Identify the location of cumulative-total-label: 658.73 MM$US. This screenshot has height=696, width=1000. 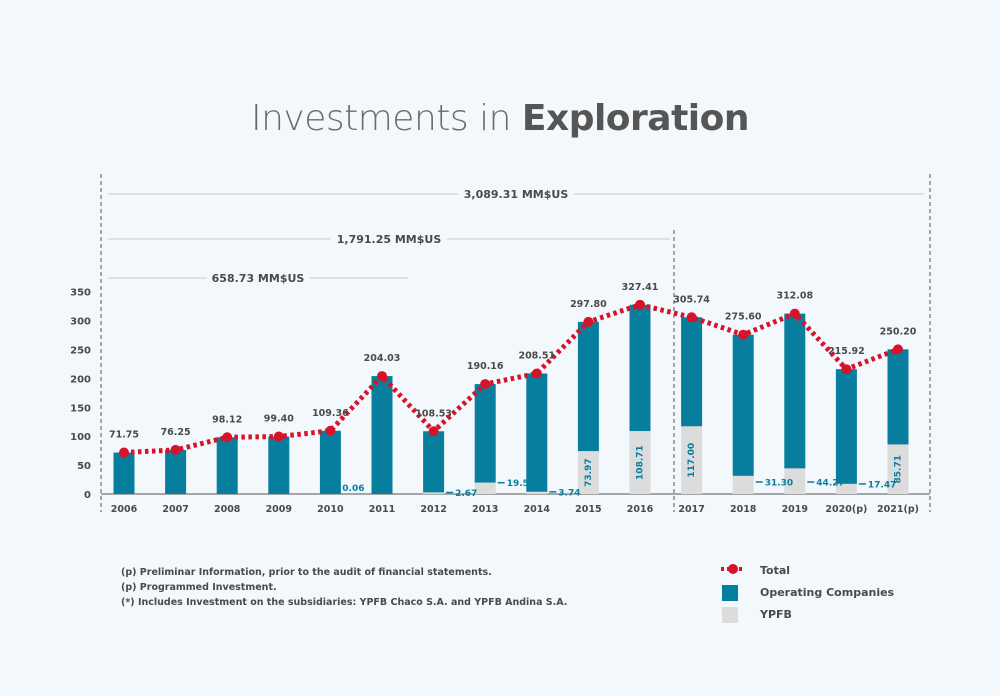
(258, 278).